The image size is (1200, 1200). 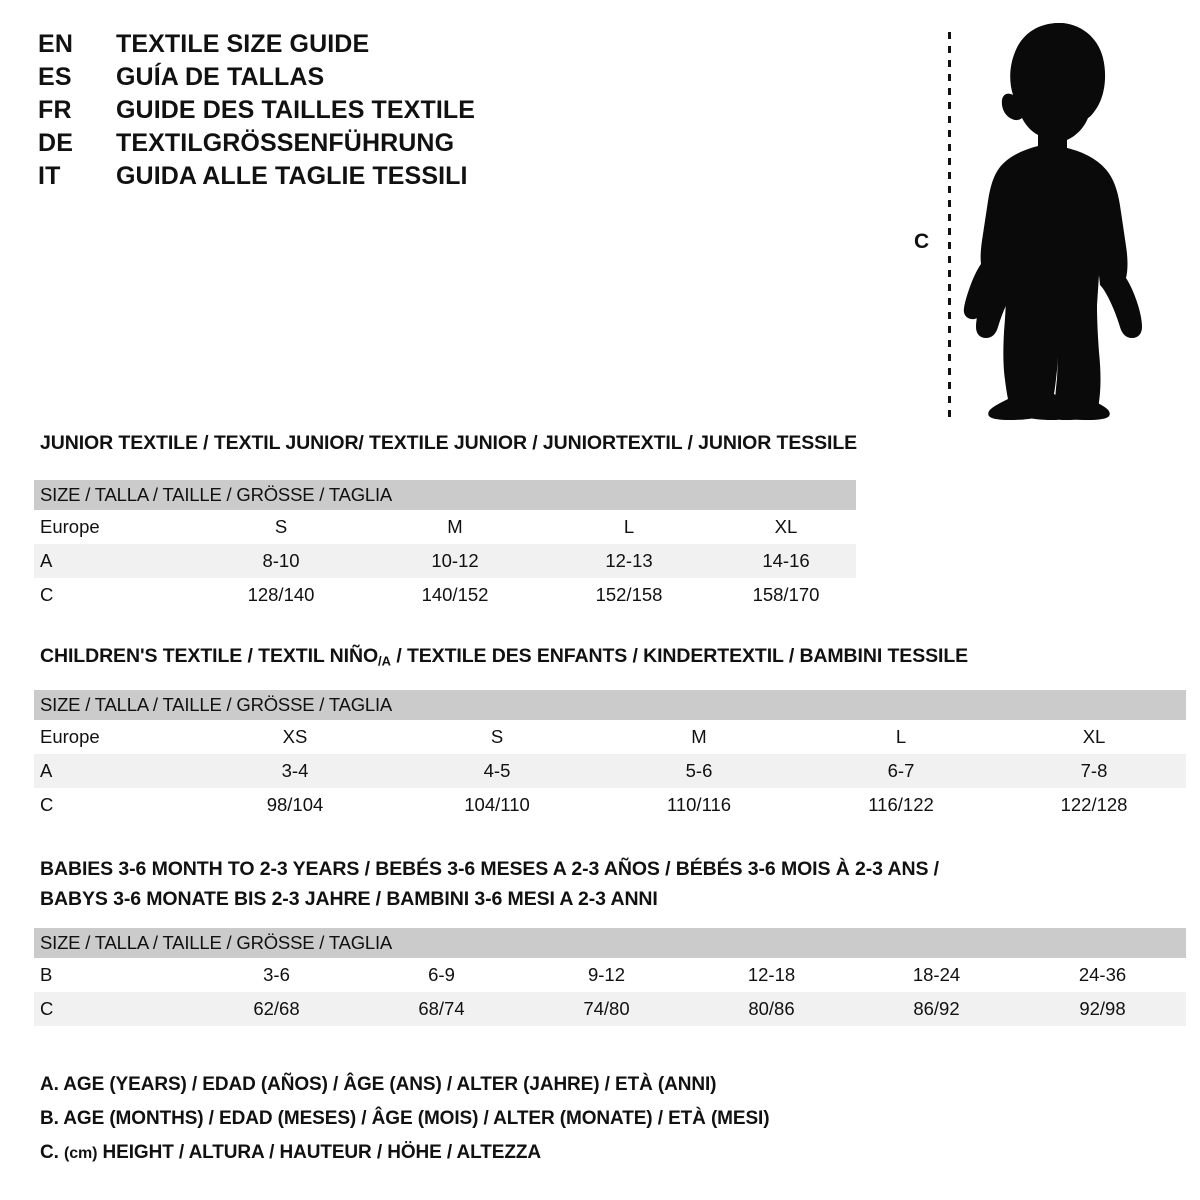 I want to click on title-row-fr: FR GUIDE DES TAILLES TEXTILE, so click(x=348, y=112).